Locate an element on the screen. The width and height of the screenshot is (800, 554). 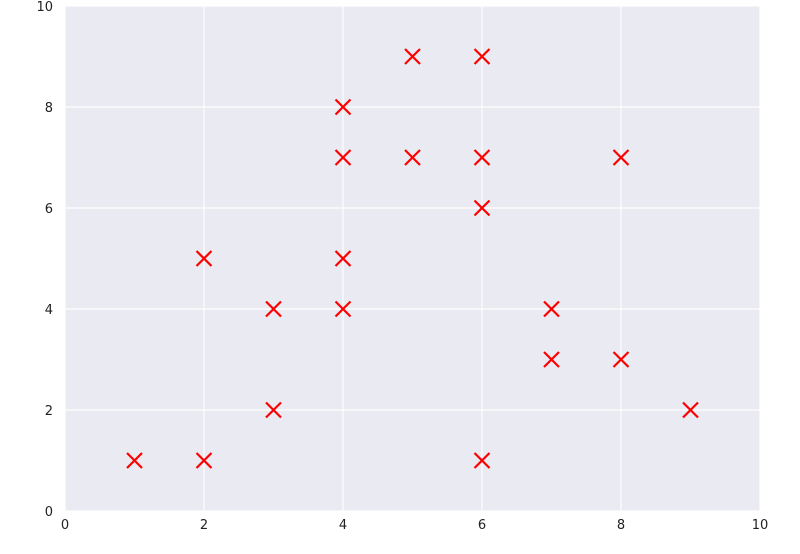
x-tick-label: 10 is located at coordinates (760, 525).